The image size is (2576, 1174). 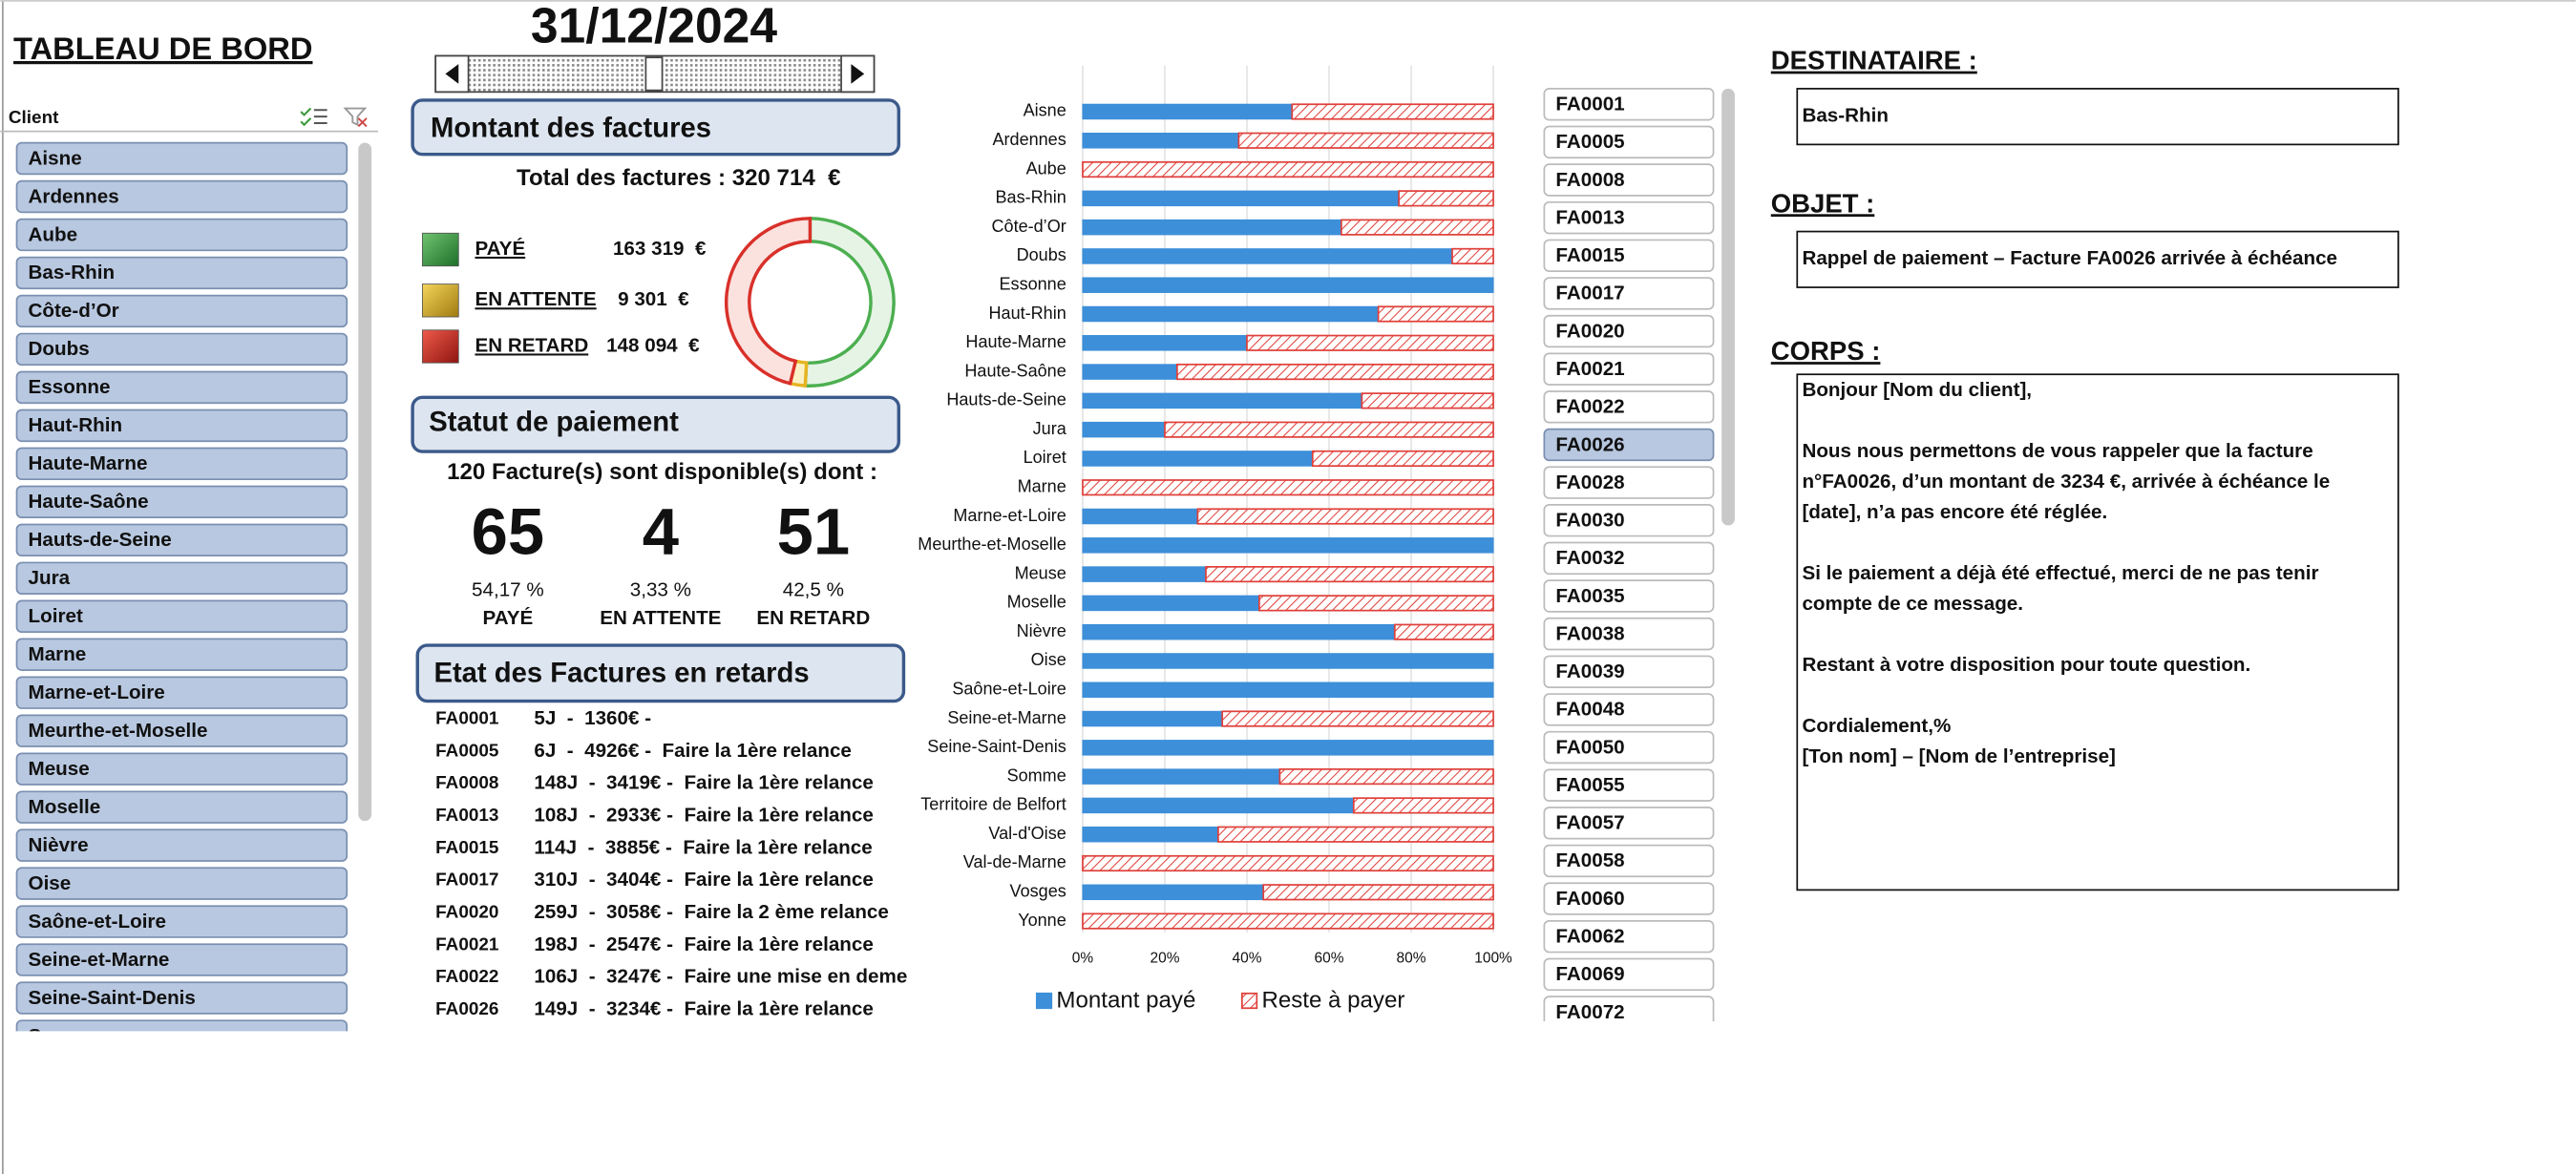 What do you see at coordinates (1629, 105) in the screenshot?
I see `slicer-button: FA0001` at bounding box center [1629, 105].